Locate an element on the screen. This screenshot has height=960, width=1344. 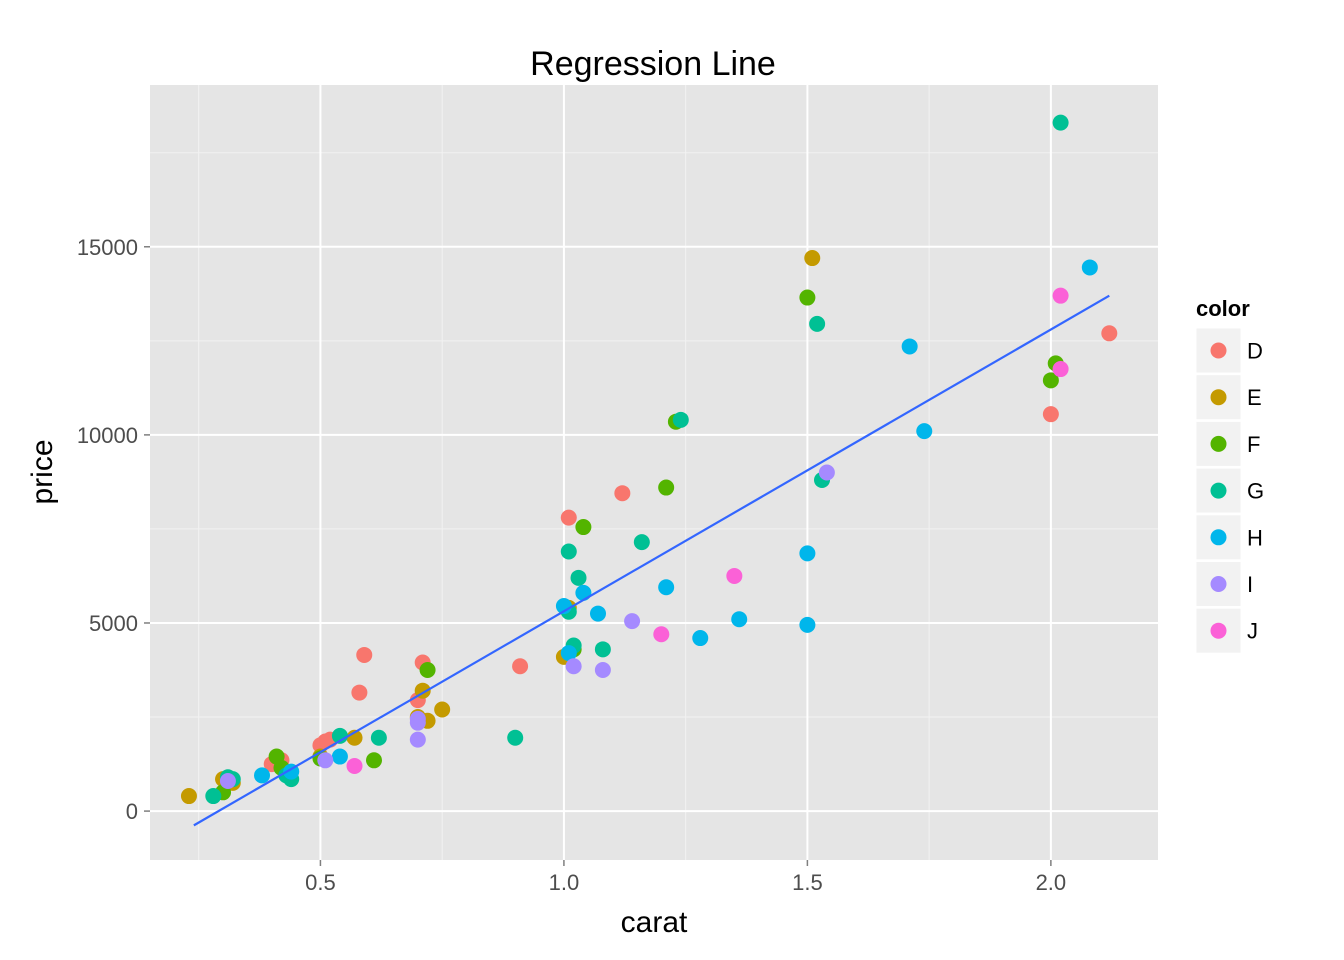
legend-label-E: E is located at coordinates (1254, 397).